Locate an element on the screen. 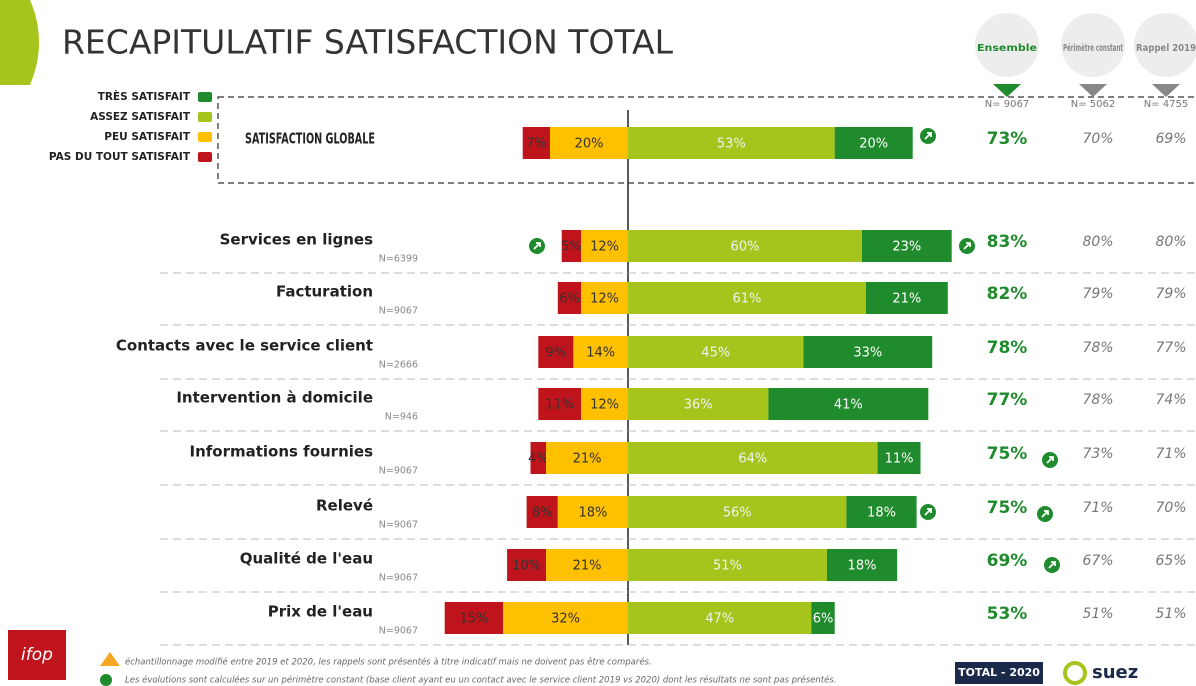  badge-box is located at coordinates (999, 673).